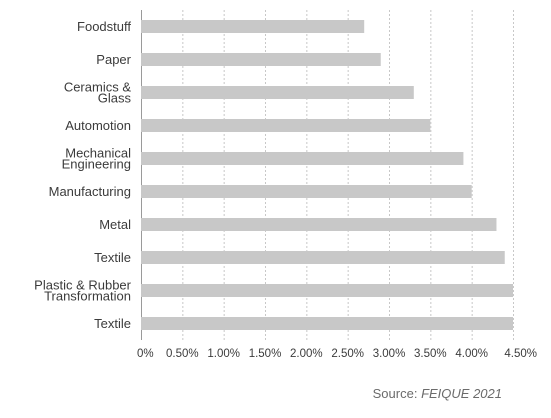 This screenshot has width=551, height=418. Describe the element at coordinates (98, 125) in the screenshot. I see `category-label: Automotion` at that location.